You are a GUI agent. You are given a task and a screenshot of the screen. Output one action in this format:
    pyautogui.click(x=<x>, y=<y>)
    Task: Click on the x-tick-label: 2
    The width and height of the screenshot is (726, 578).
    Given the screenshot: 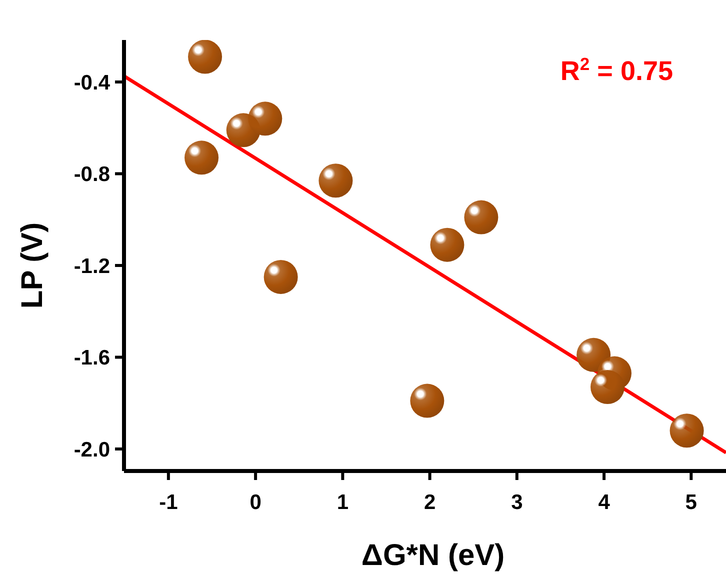 What is the action you would take?
    pyautogui.click(x=430, y=502)
    